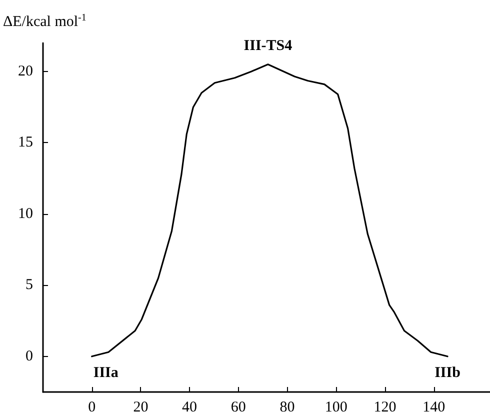  Describe the element at coordinates (447, 372) in the screenshot. I see `annotation: IIIb` at that location.